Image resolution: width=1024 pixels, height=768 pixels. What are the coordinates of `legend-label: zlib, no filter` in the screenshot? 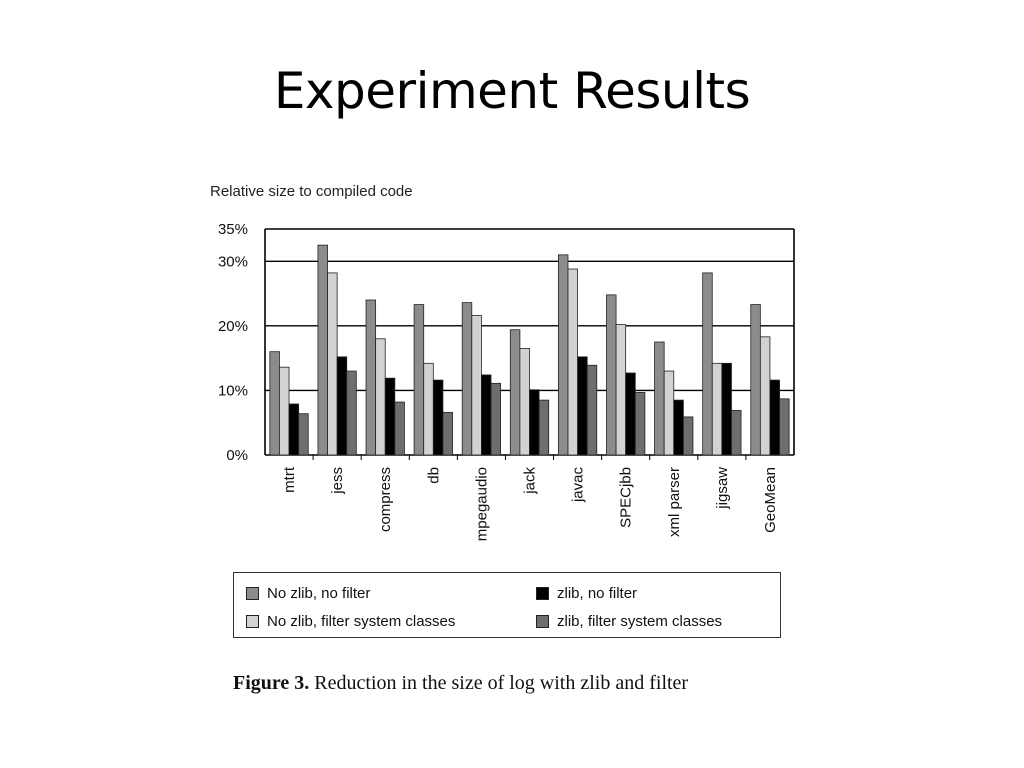 It's located at (597, 593).